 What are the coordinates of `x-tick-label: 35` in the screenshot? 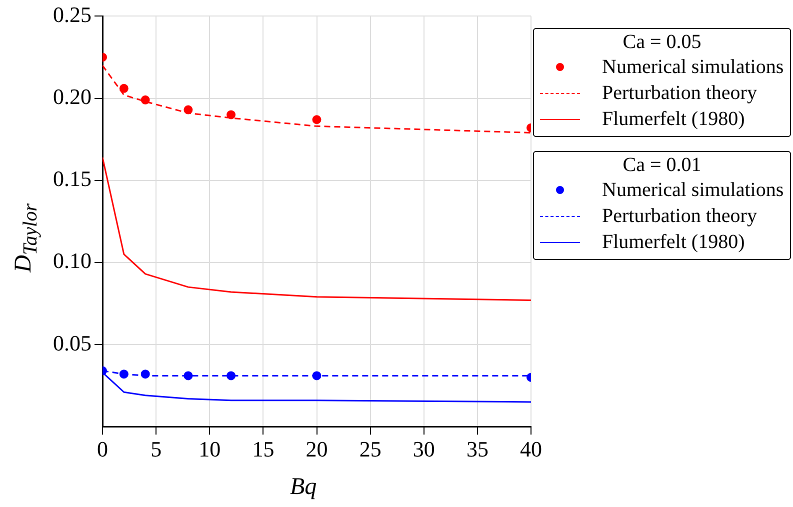 It's located at (477, 449).